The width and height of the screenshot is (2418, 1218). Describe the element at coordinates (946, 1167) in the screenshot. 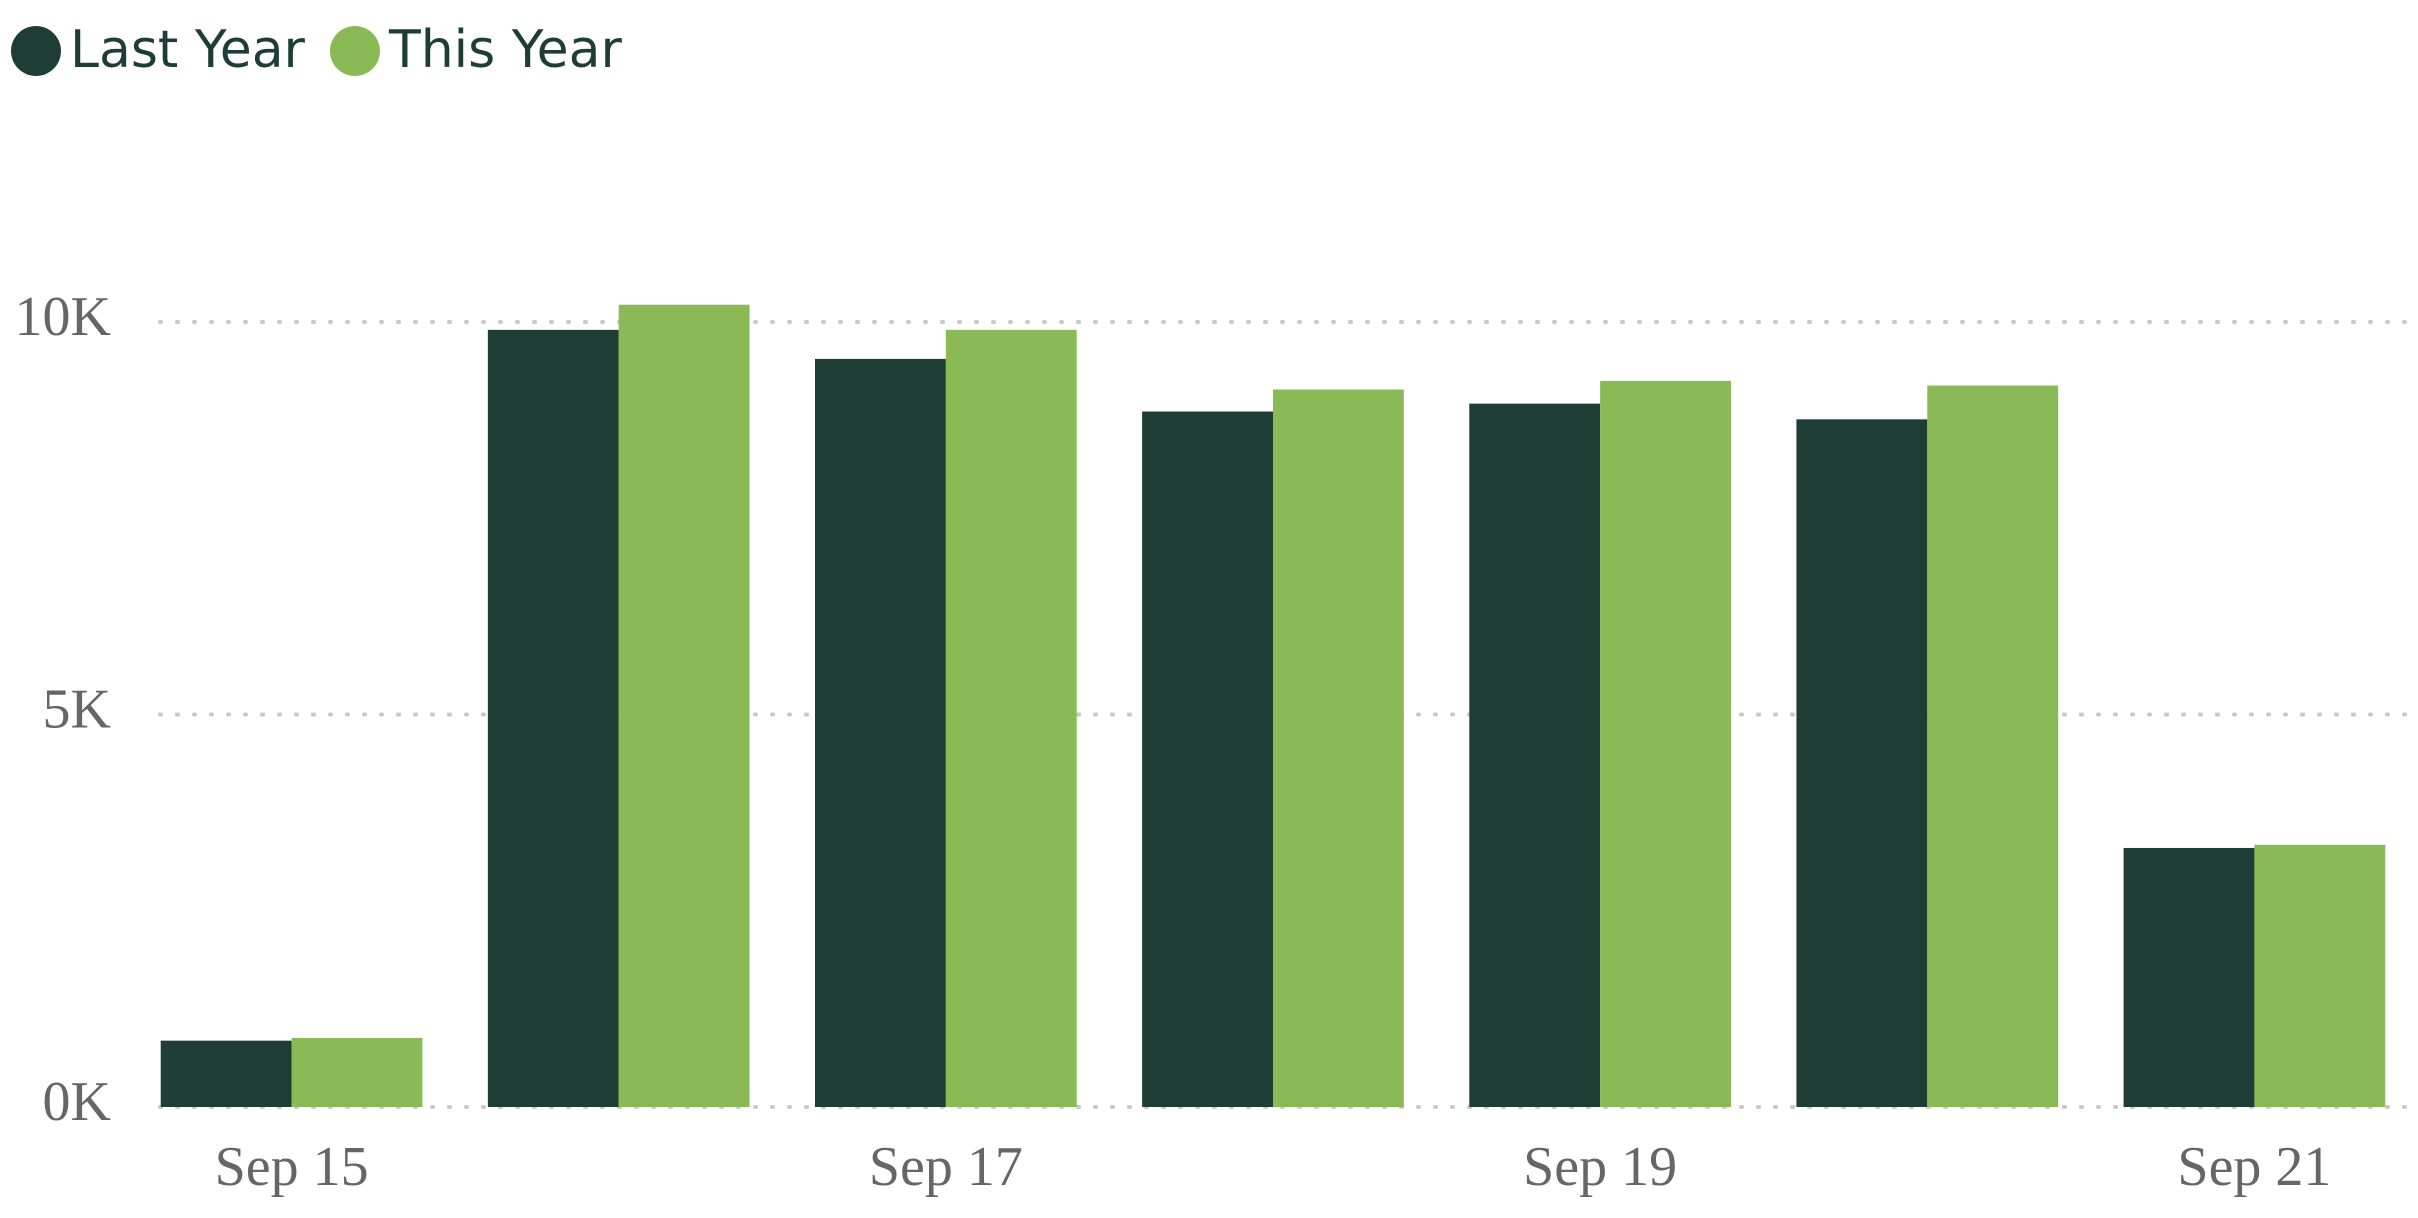

I see `x-tick-label: Sep 17` at that location.